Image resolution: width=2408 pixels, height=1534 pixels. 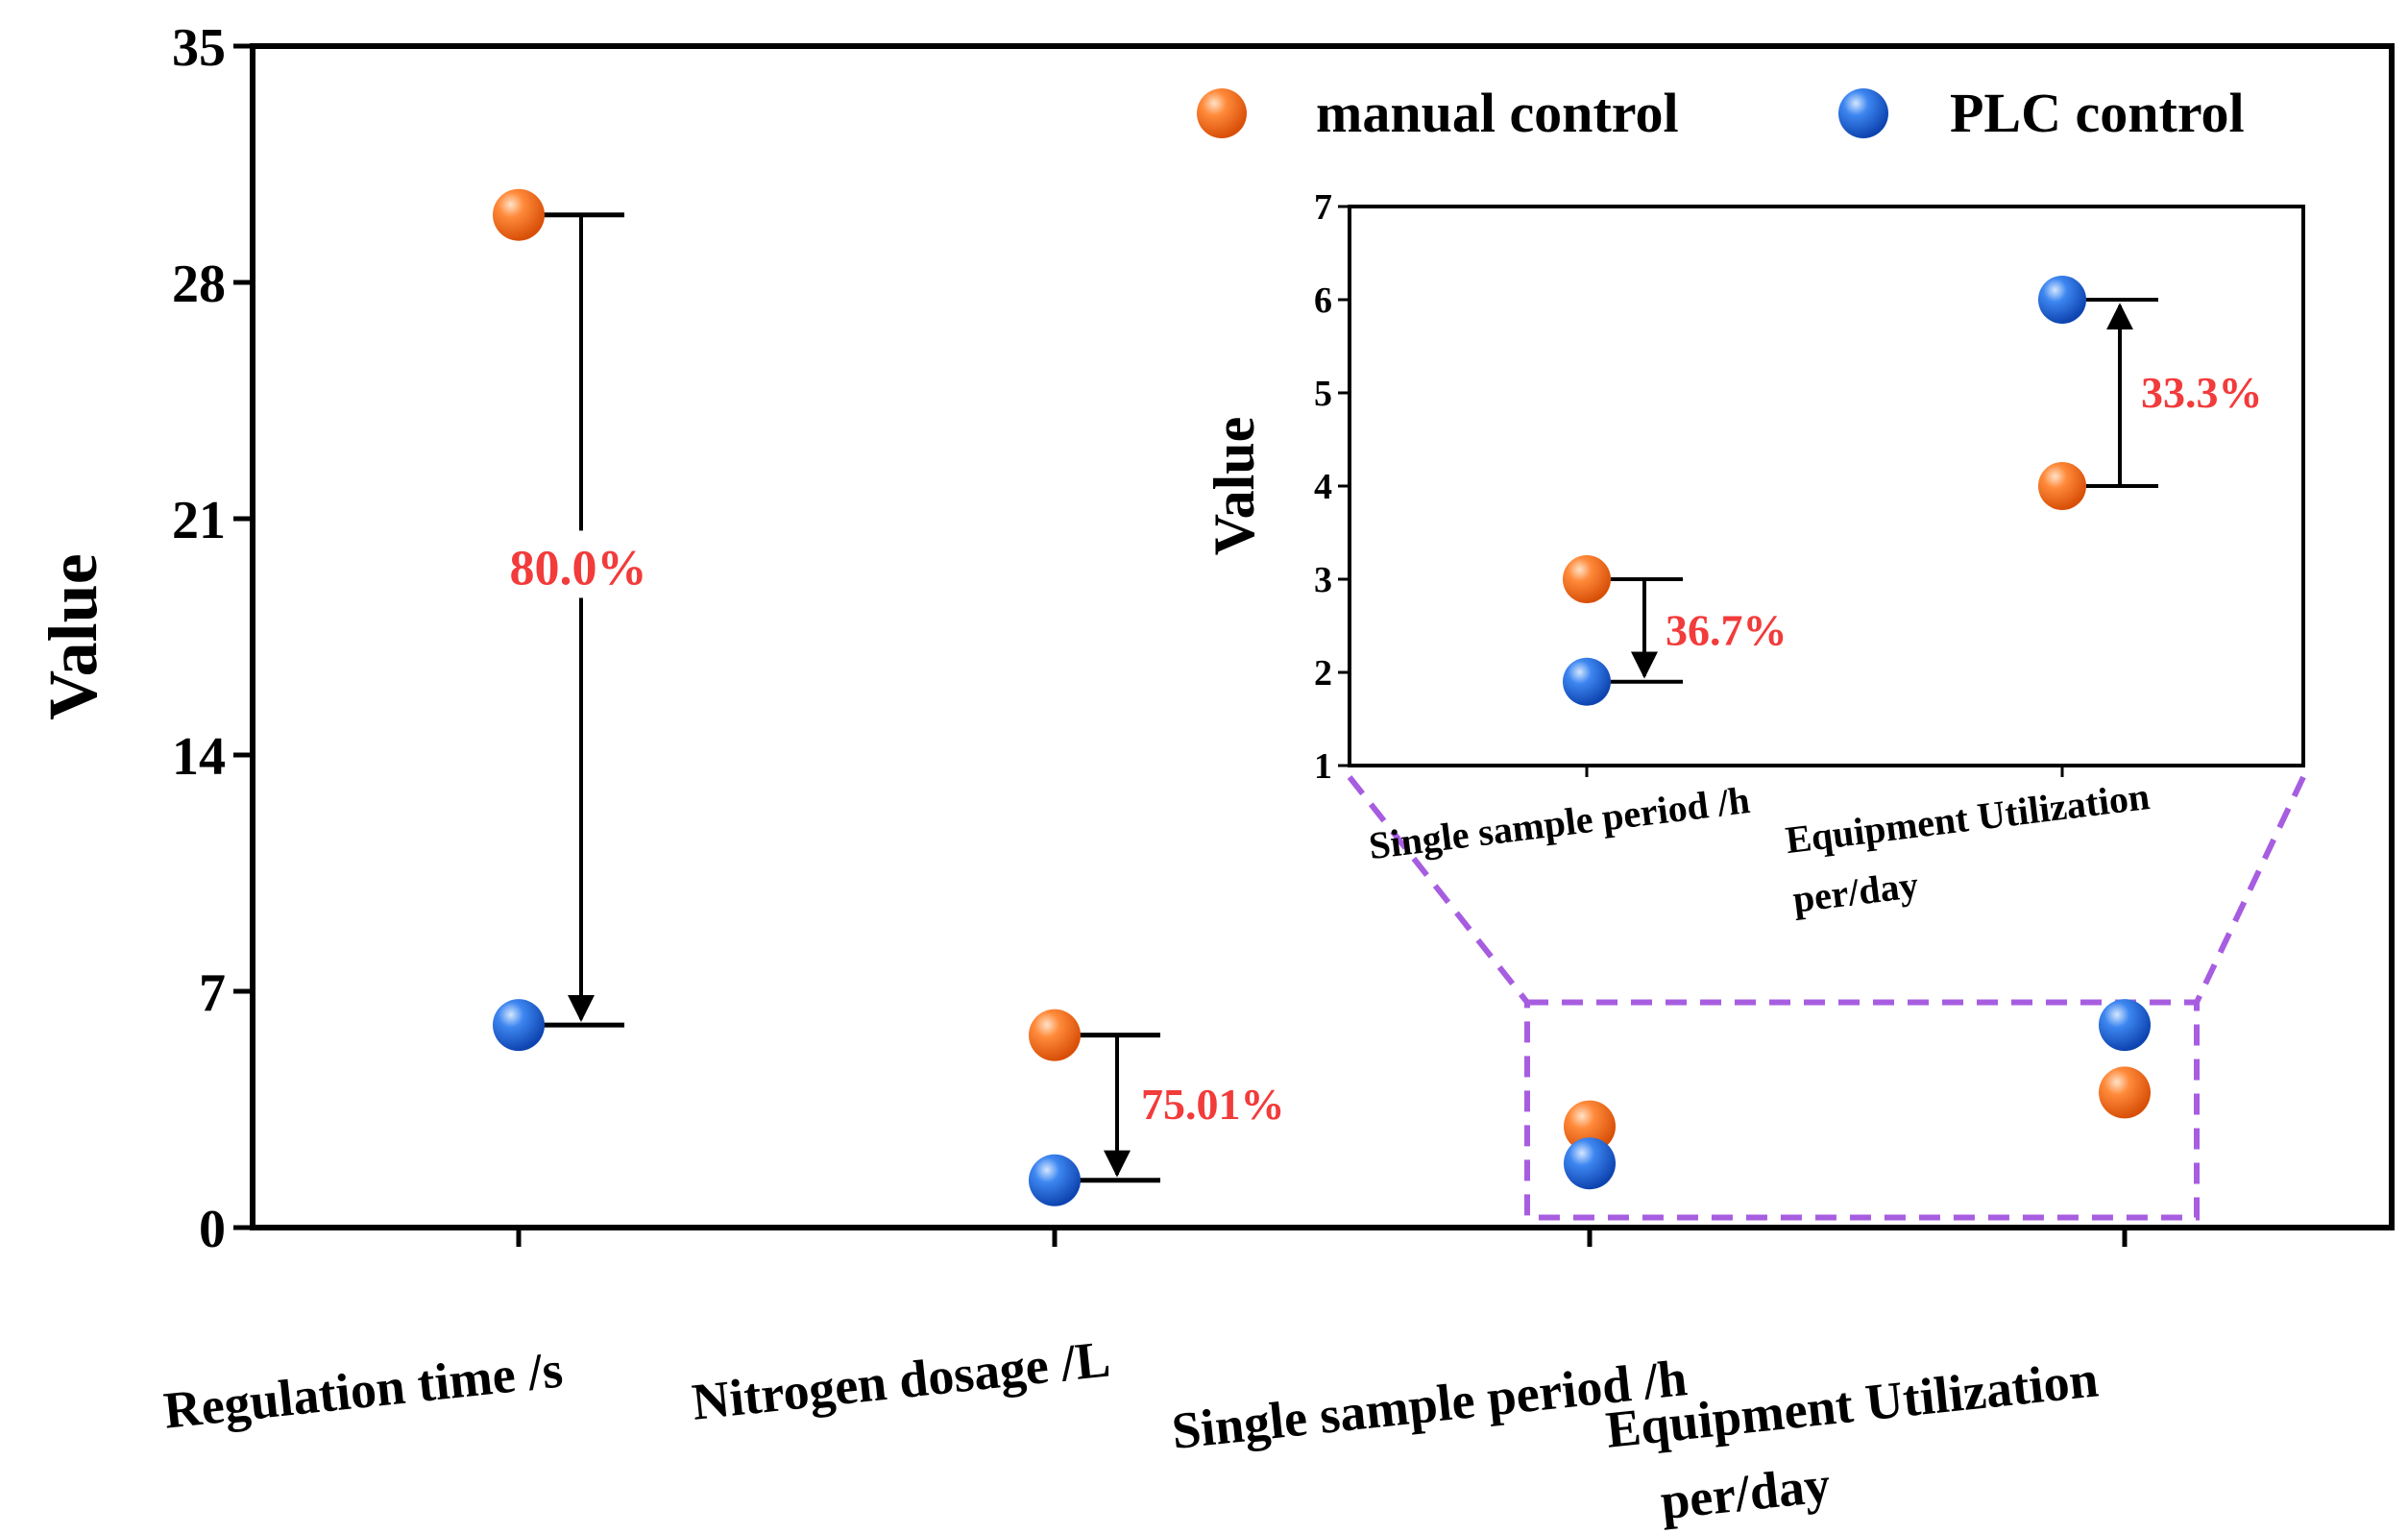 What do you see at coordinates (1323, 766) in the screenshot?
I see `inset-y-tick-label: 1` at bounding box center [1323, 766].